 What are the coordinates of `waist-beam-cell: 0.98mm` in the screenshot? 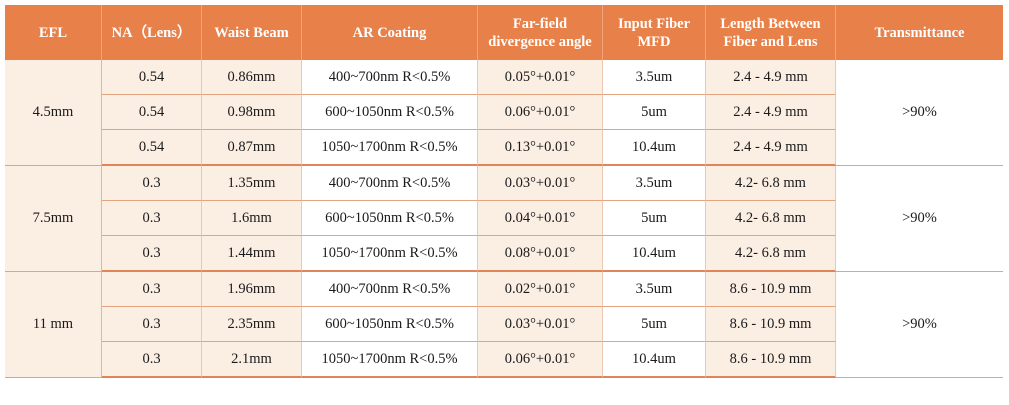 It's located at (252, 112).